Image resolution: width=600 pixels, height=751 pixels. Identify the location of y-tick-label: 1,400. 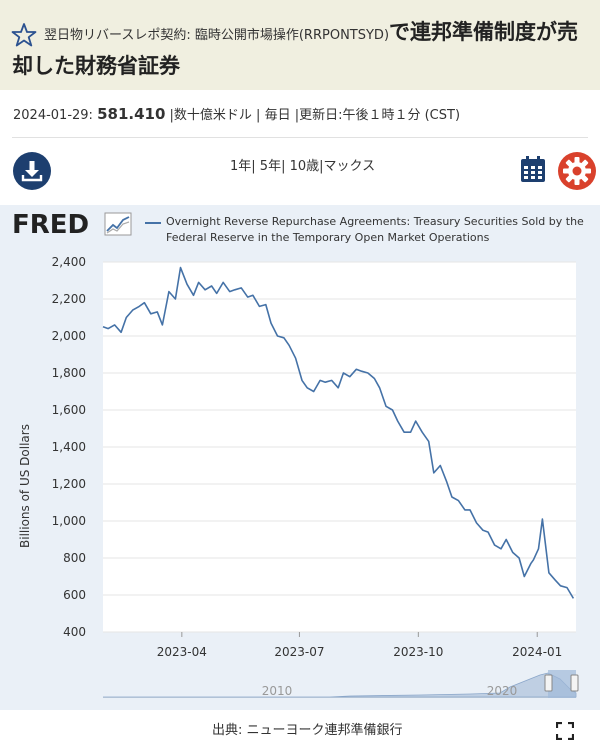
(69, 447).